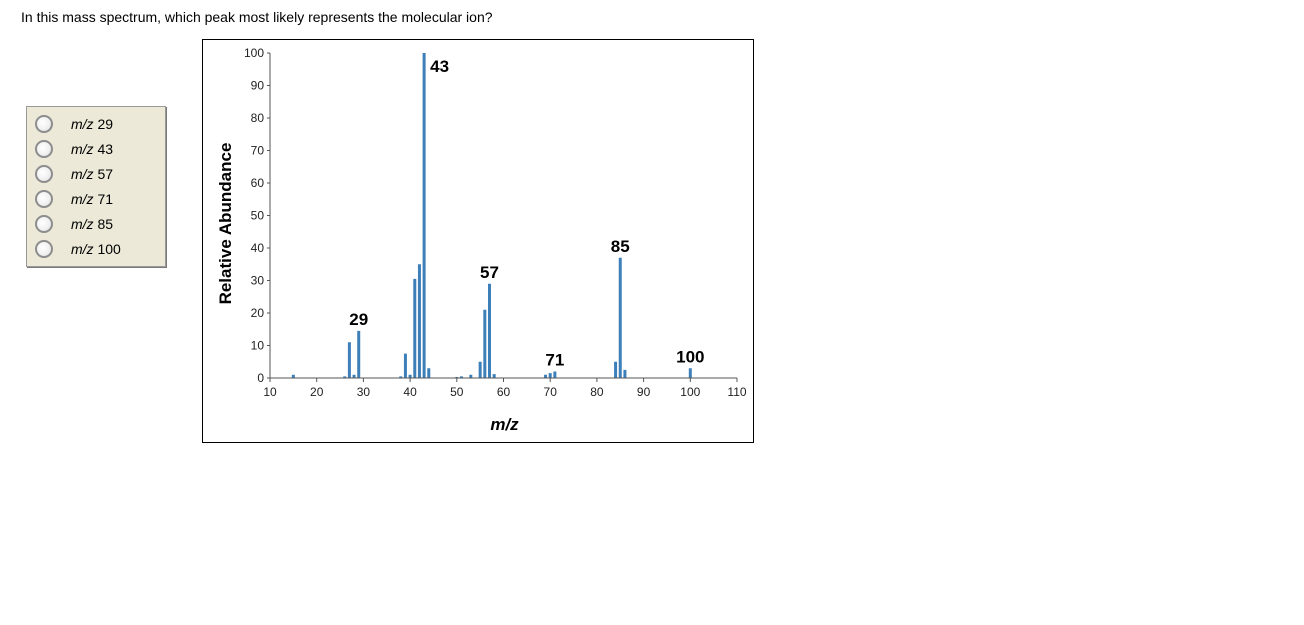  Describe the element at coordinates (225, 224) in the screenshot. I see `y-axis-title: Relative Abundance` at that location.